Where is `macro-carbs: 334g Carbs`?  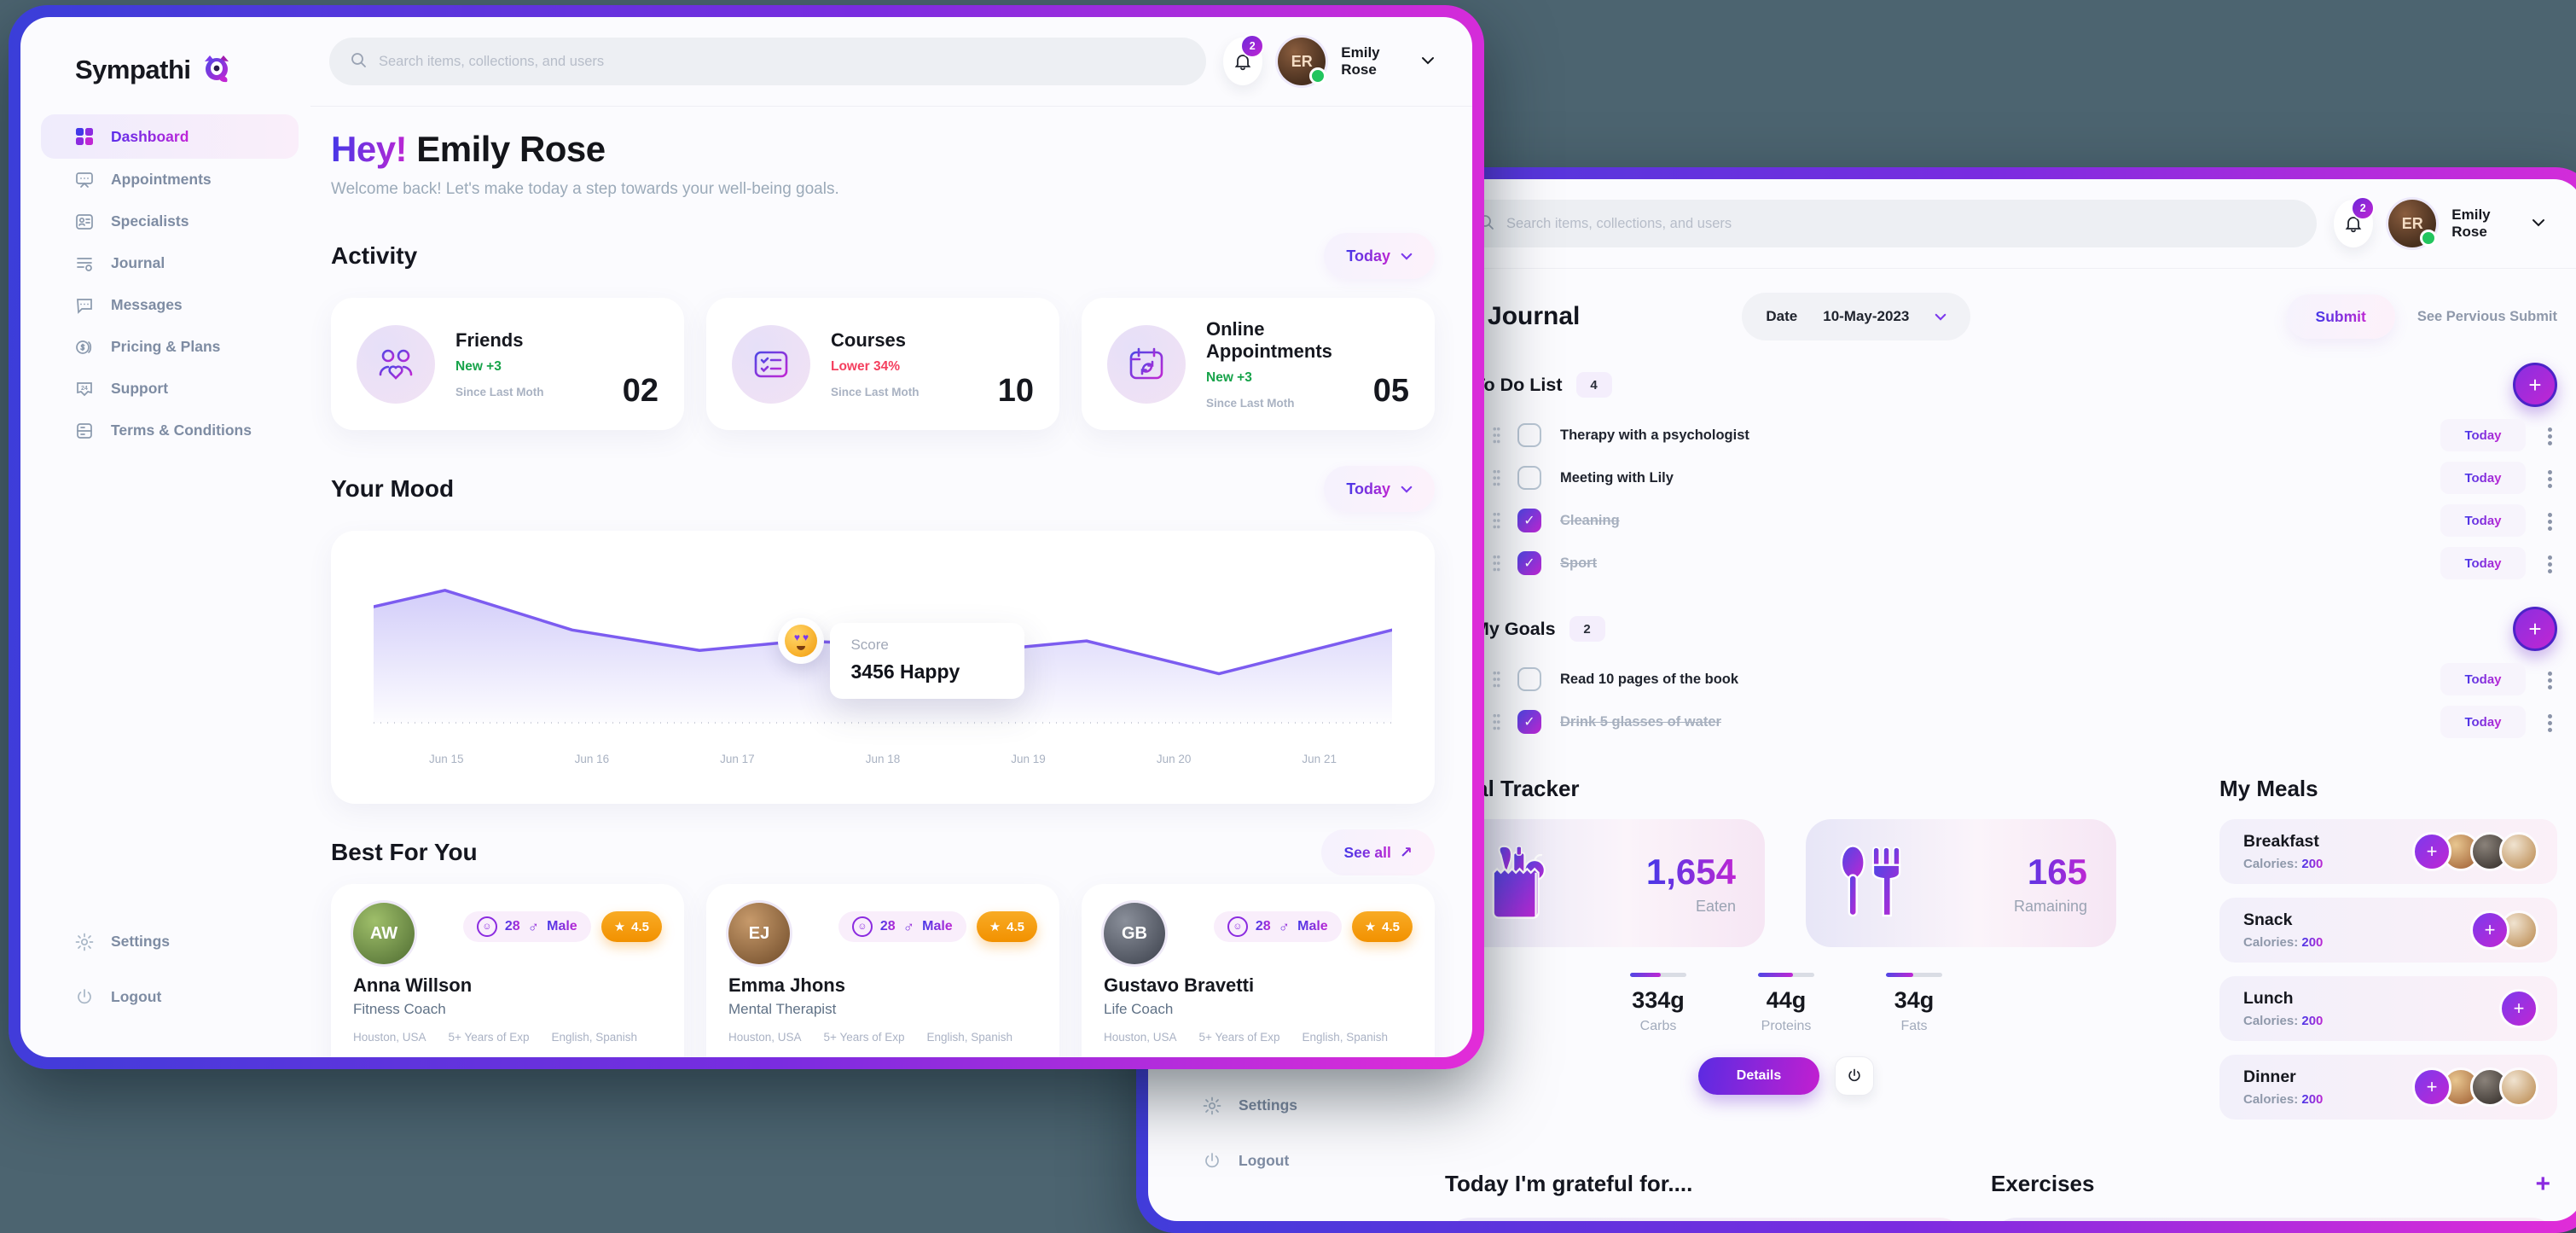
macro-carbs: 334g Carbs is located at coordinates (1658, 1003).